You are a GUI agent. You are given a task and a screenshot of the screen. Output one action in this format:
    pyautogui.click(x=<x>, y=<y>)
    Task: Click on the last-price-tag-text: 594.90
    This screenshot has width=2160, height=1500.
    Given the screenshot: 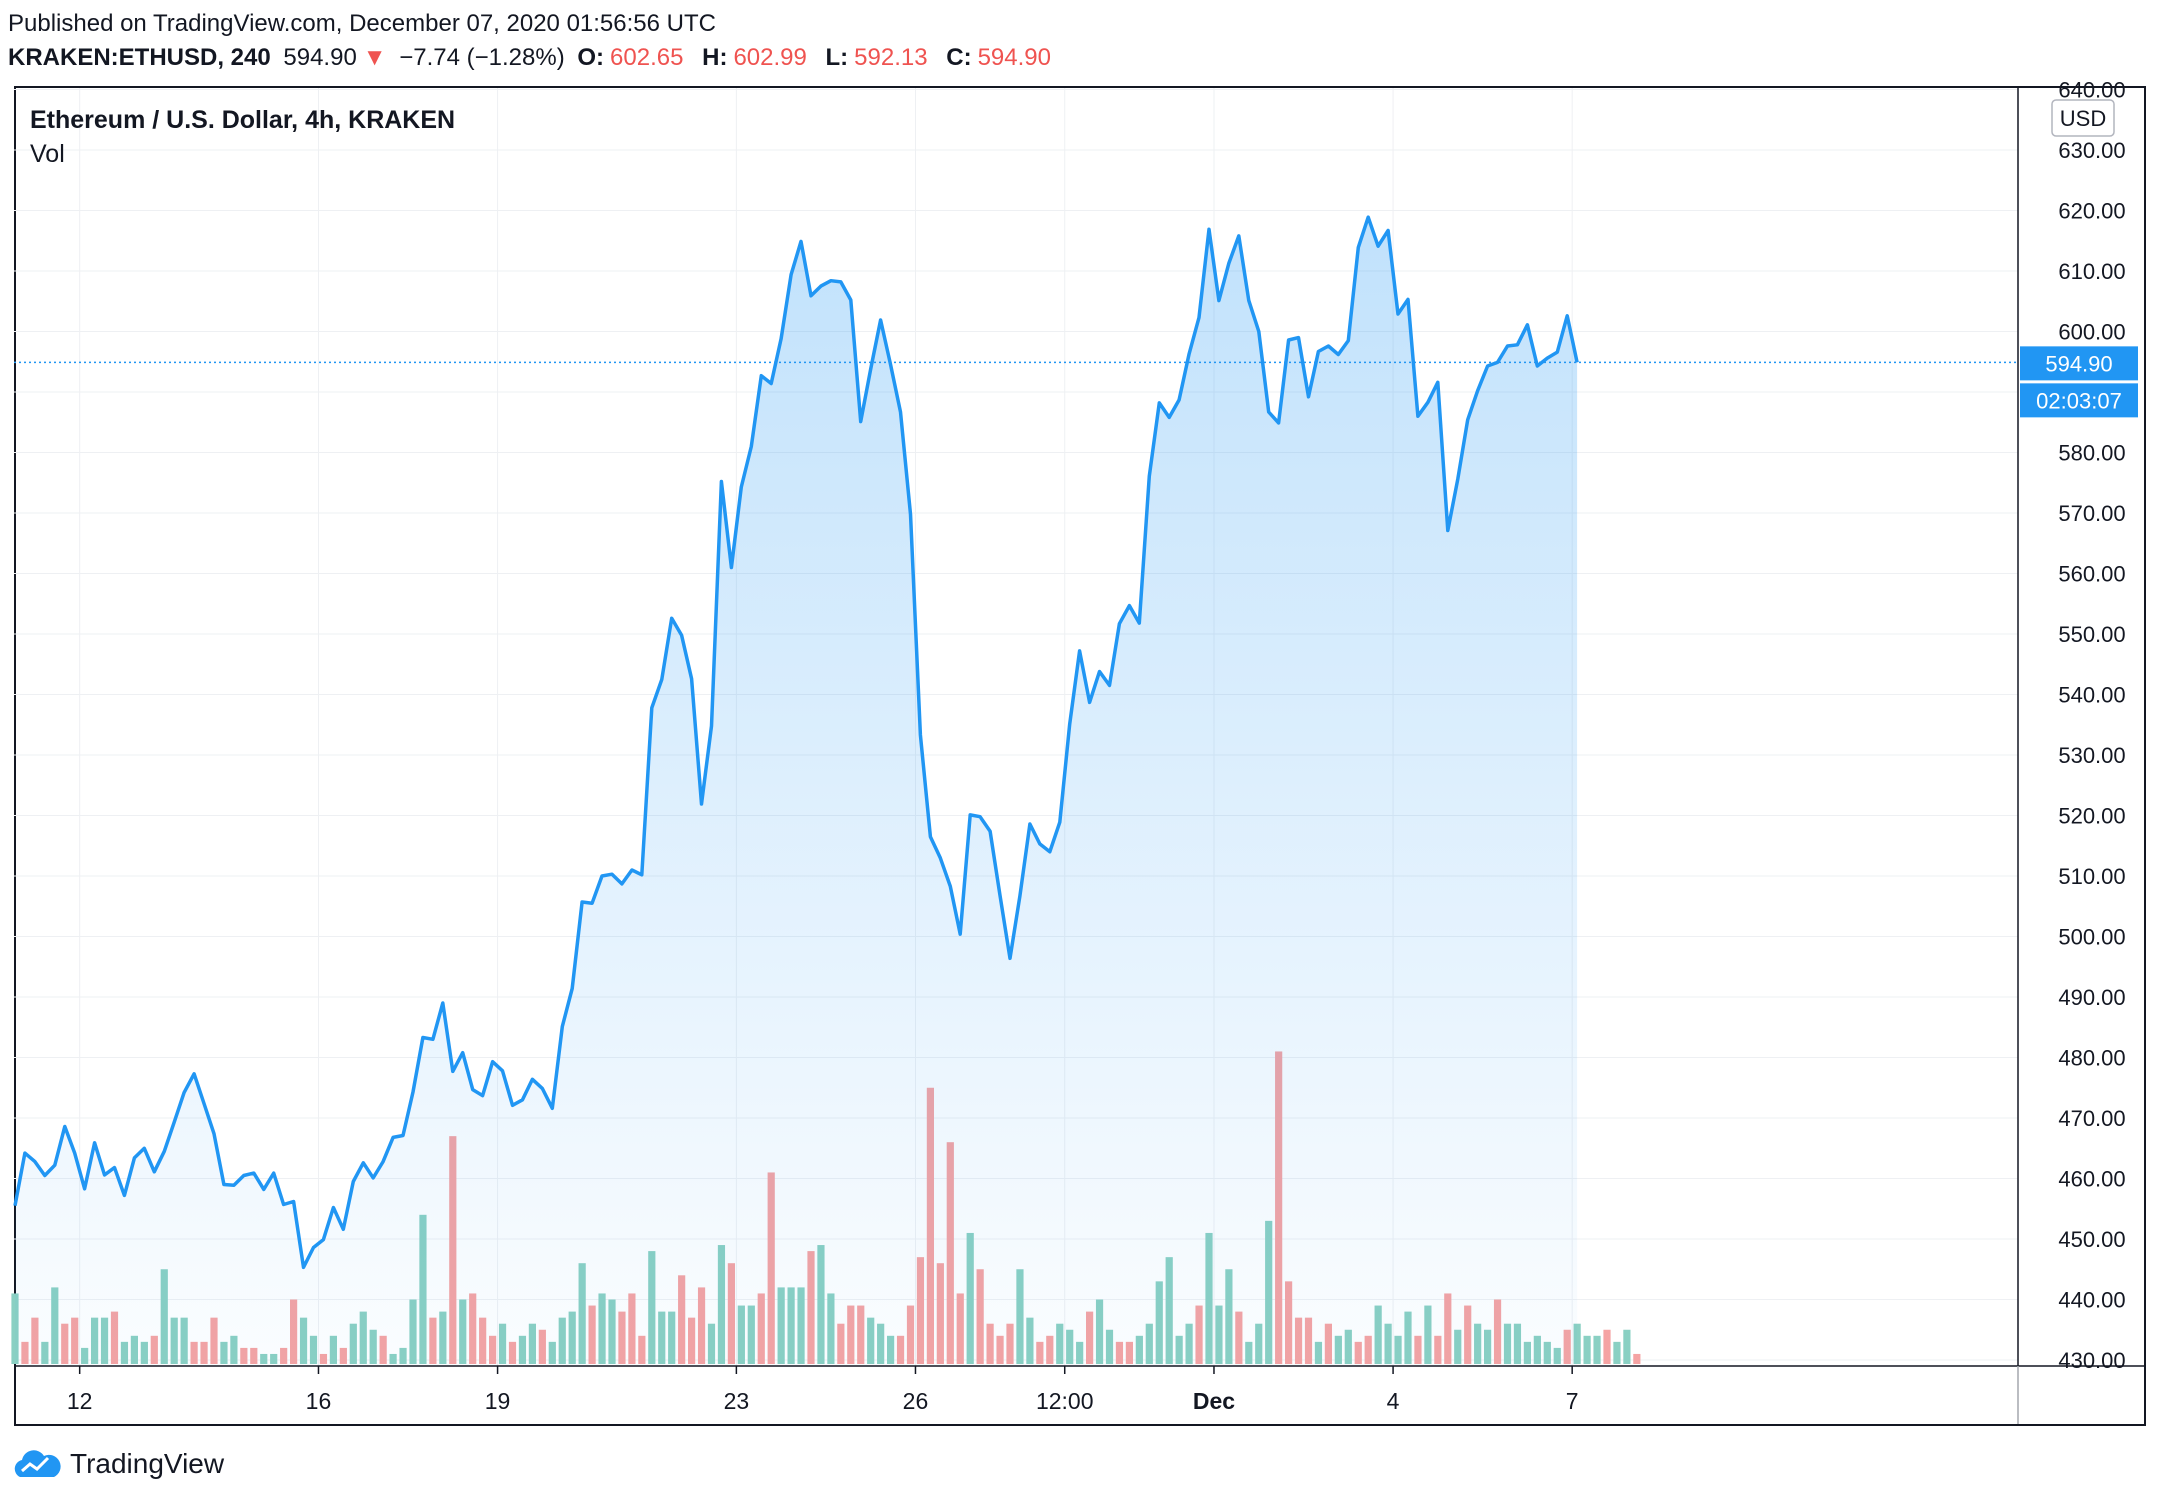 What is the action you would take?
    pyautogui.click(x=2078, y=363)
    